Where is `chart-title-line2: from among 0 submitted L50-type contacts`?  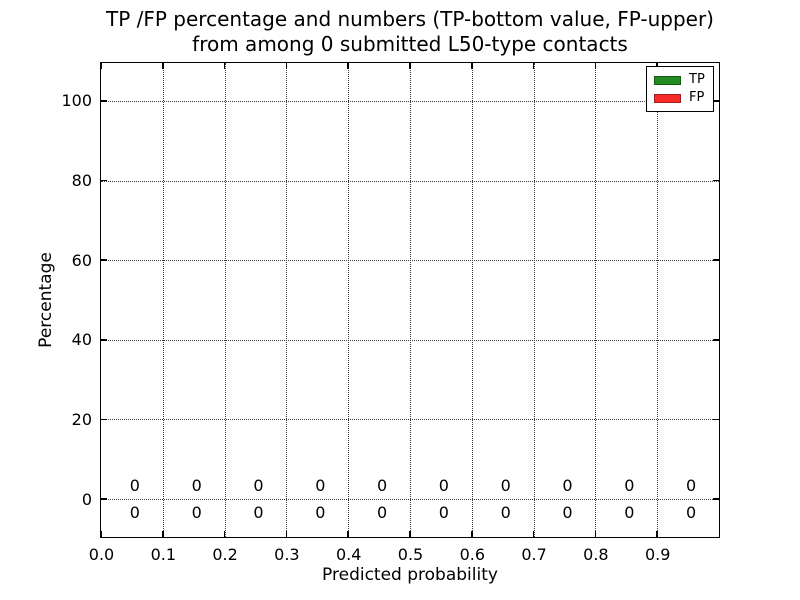 chart-title-line2: from among 0 submitted L50-type contacts is located at coordinates (410, 44).